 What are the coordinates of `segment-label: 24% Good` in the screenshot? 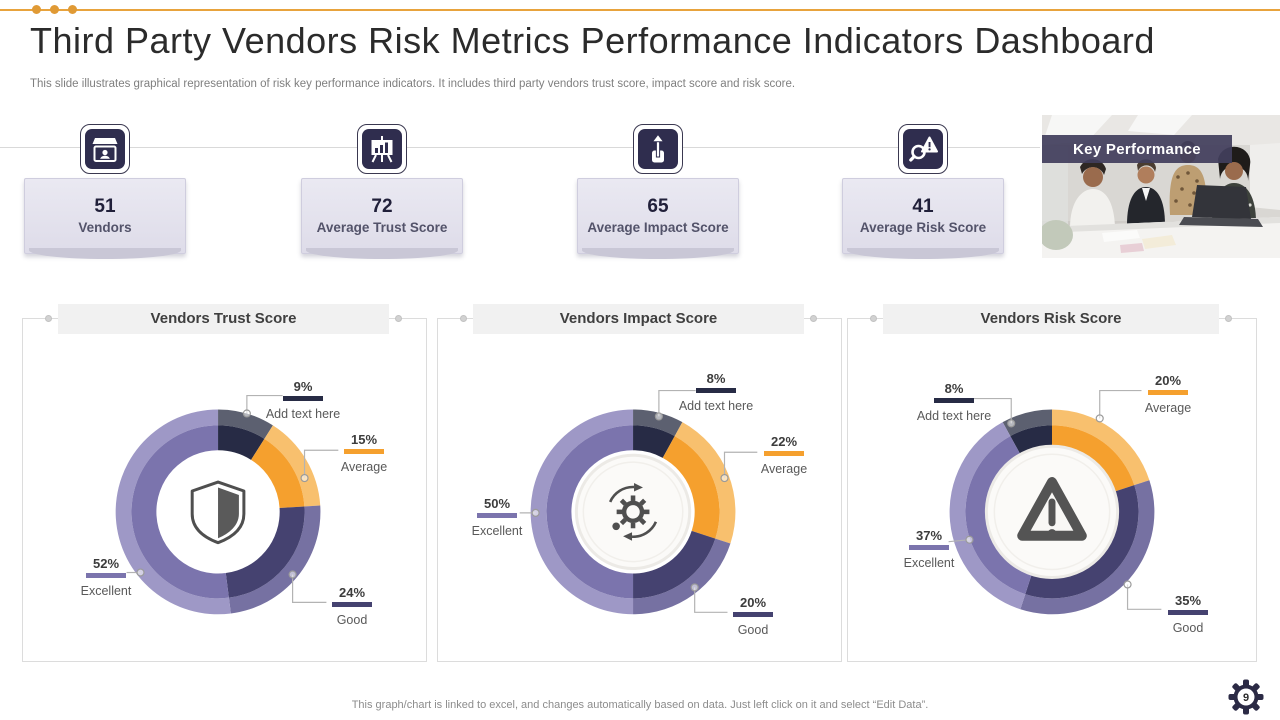 It's located at (352, 606).